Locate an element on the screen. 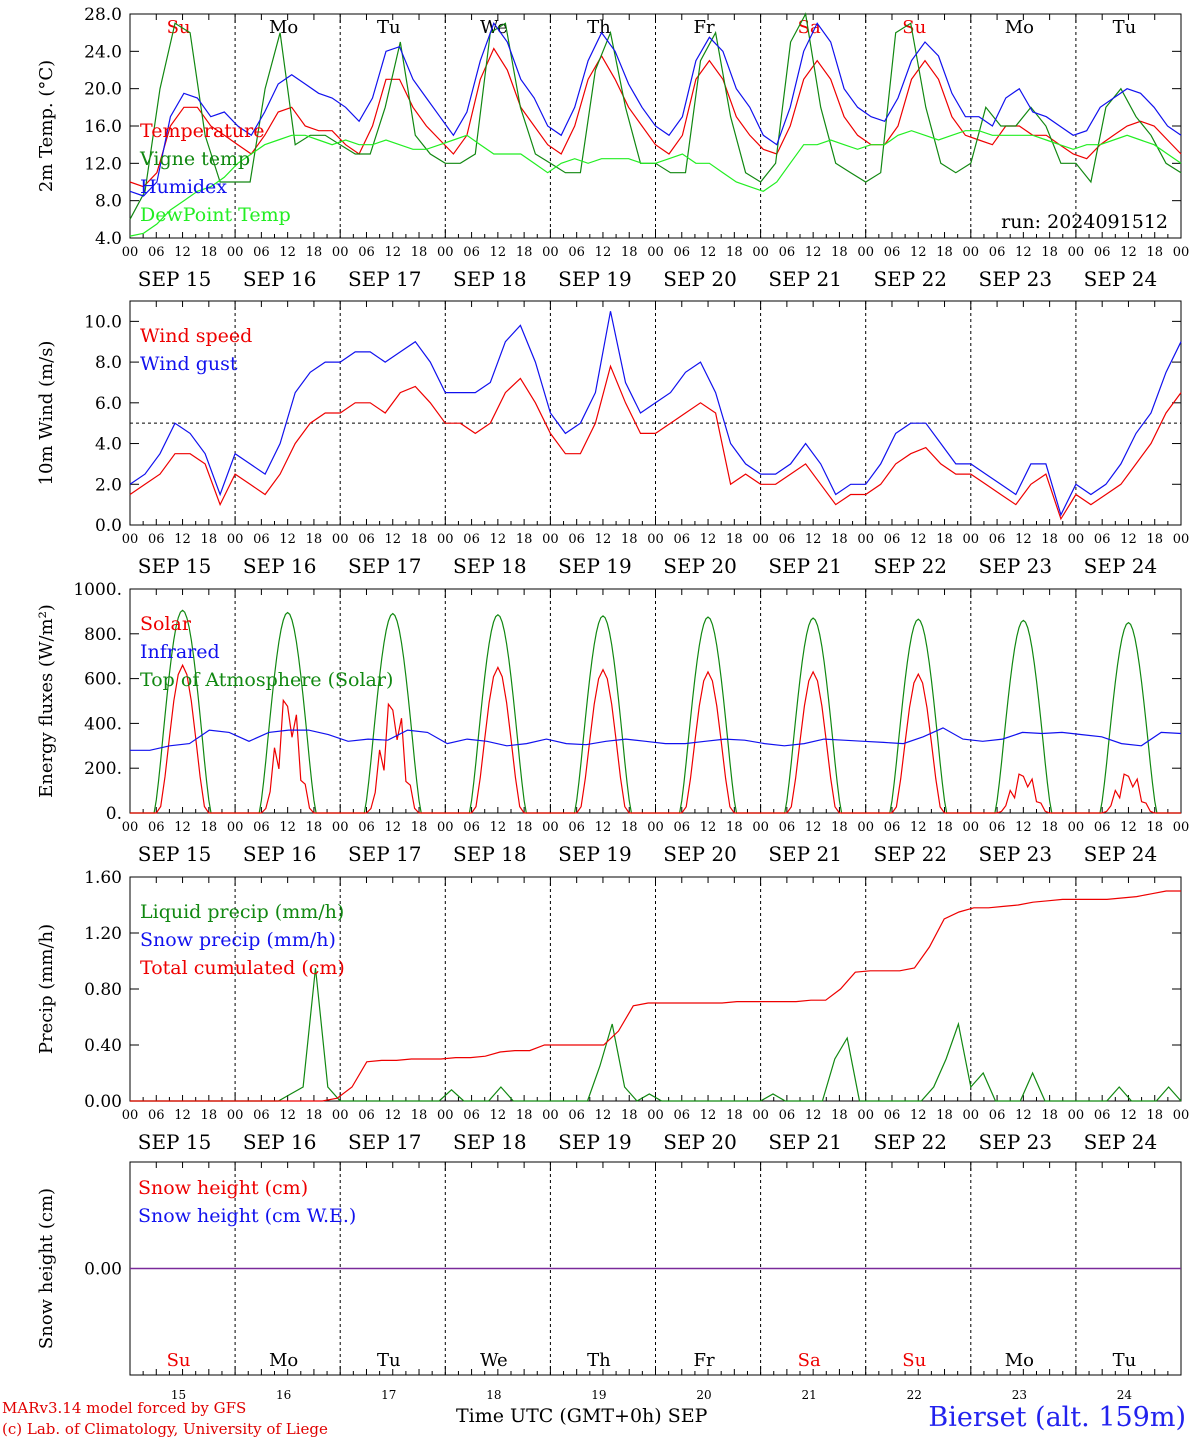  y-tick-label: 600. is located at coordinates (103, 680).